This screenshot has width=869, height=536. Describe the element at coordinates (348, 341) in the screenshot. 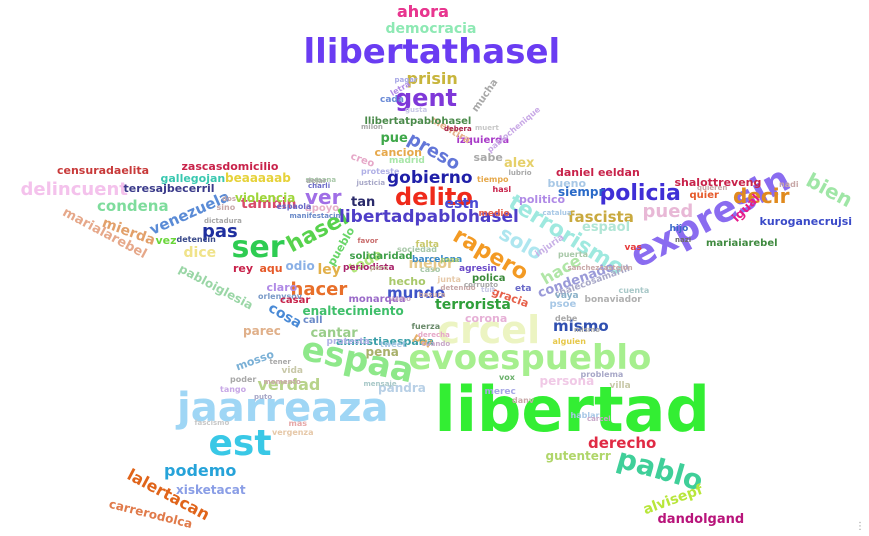

I see `cloud-word: protesta` at that location.